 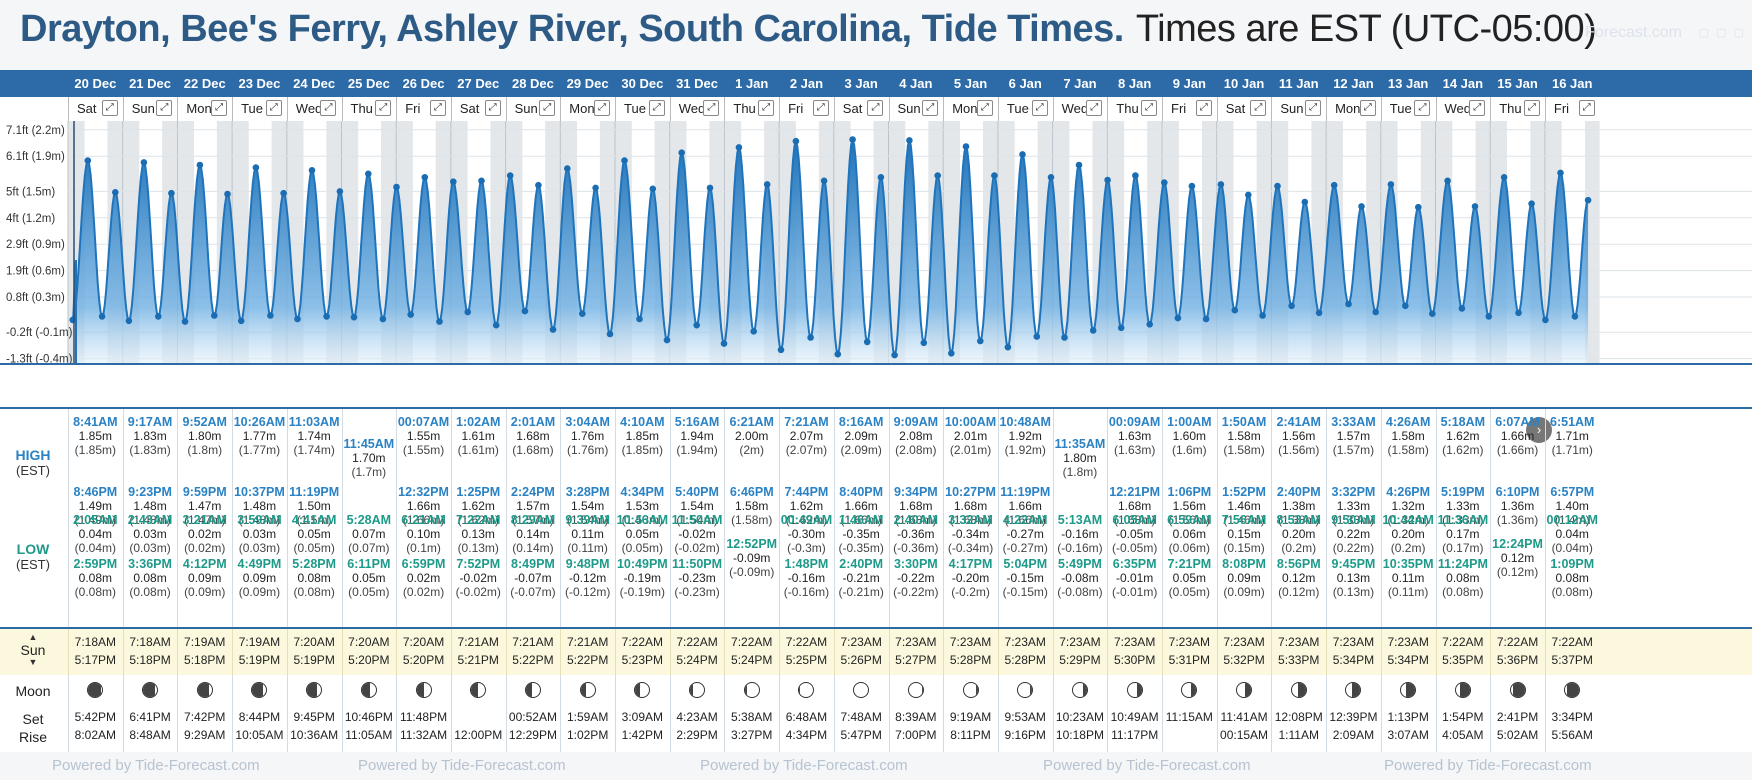 I want to click on weekday-label: Sun, so click(x=1292, y=108).